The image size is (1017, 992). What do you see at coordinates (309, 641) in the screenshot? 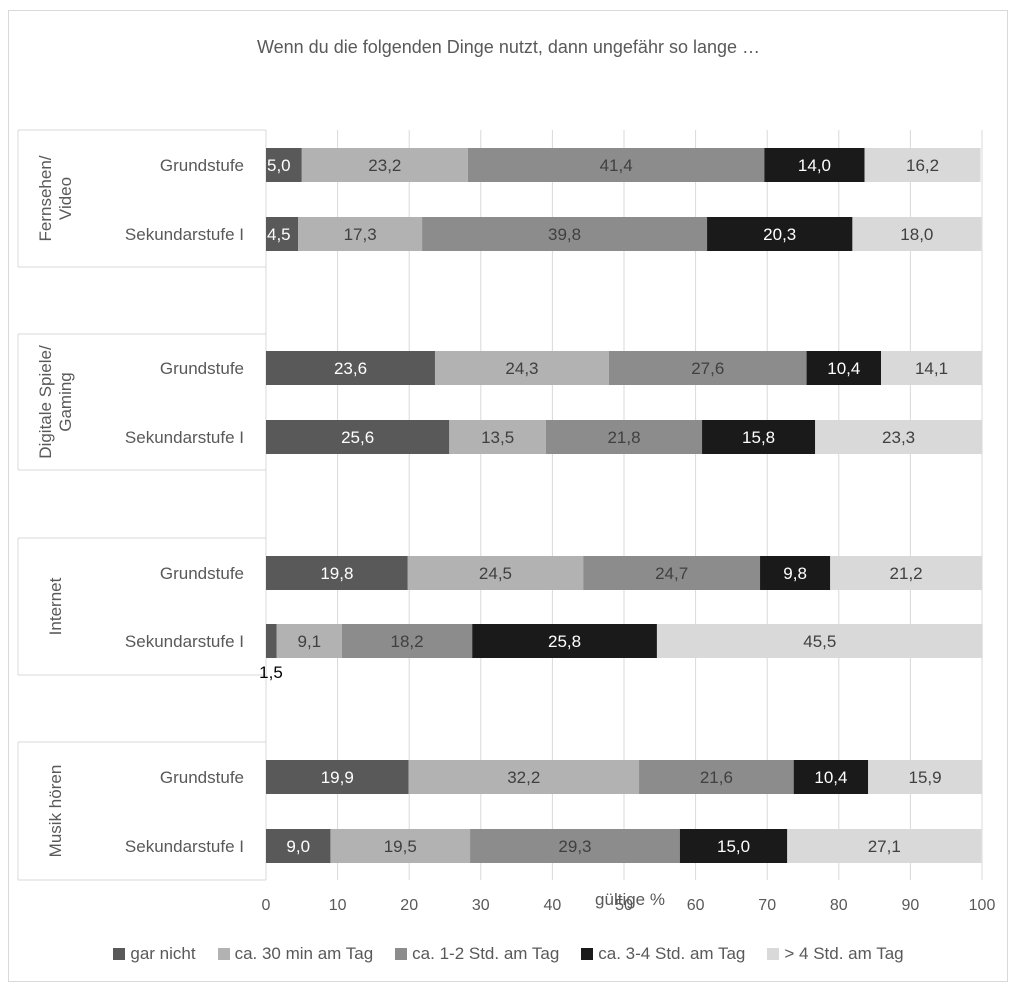
I see `data-label: 9,1` at bounding box center [309, 641].